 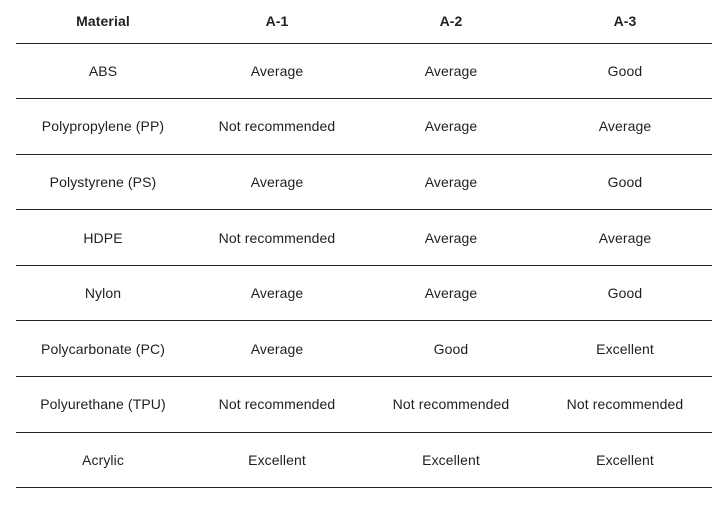 What do you see at coordinates (451, 22) in the screenshot?
I see `column-header-a-2: A-2` at bounding box center [451, 22].